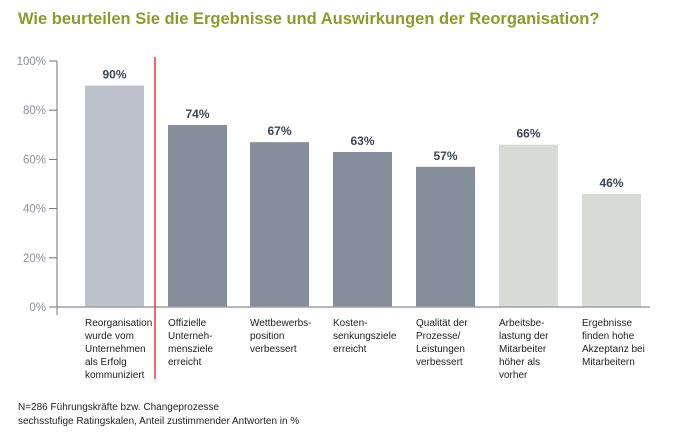  Describe the element at coordinates (611, 183) in the screenshot. I see `value-label: 46%` at that location.